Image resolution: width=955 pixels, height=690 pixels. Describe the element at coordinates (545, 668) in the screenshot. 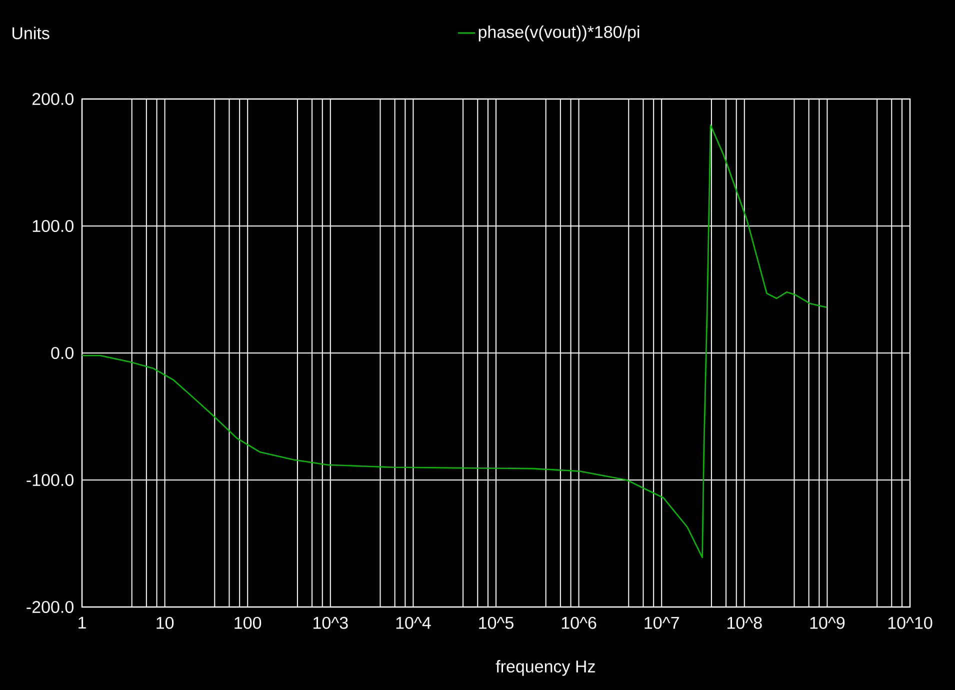

I see `x-axis-title: frequency Hz` at that location.